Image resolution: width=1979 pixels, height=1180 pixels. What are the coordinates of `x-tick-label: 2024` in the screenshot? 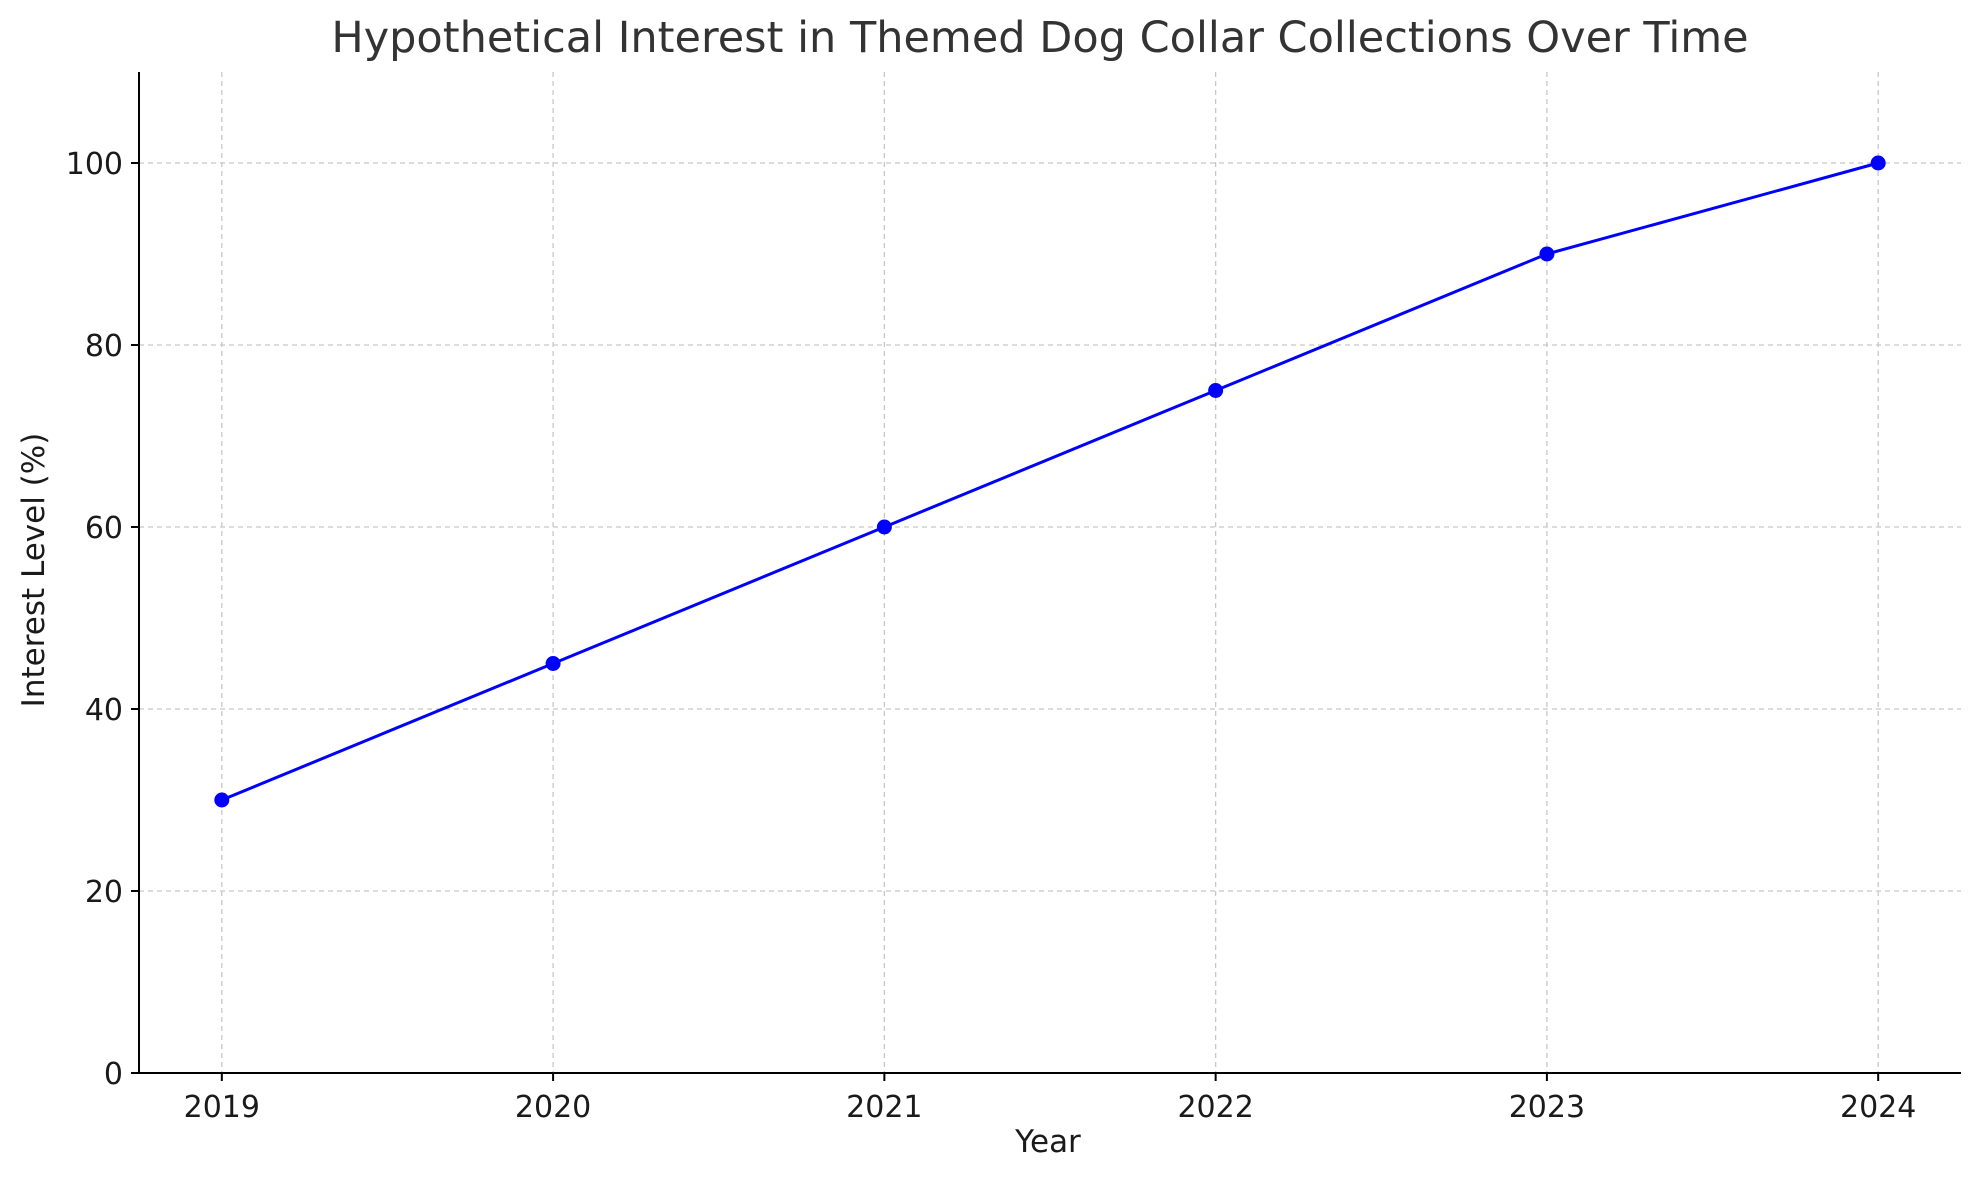 It's located at (1878, 1107).